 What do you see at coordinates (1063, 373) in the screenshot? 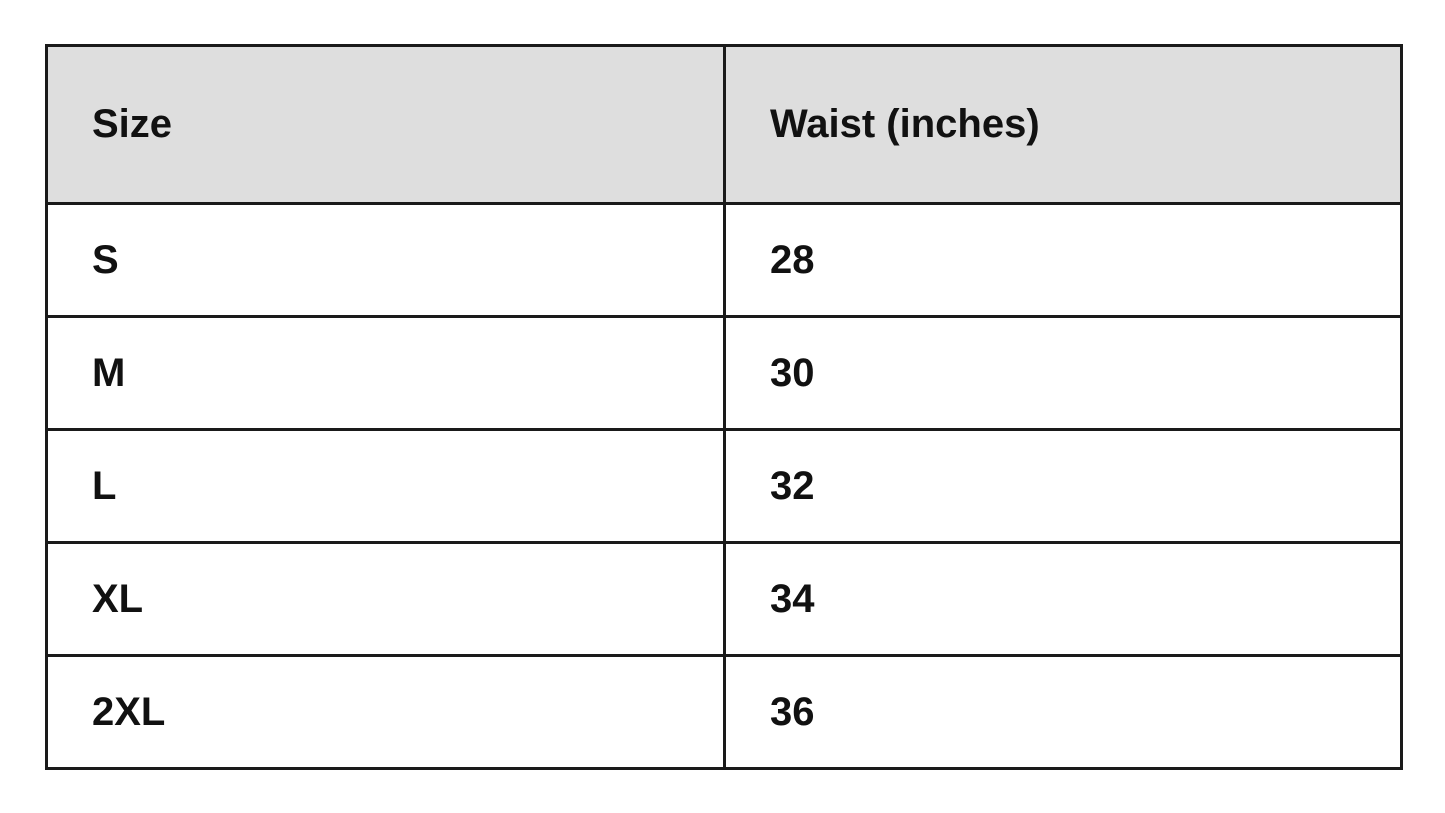
I see `waist-cell: 30` at bounding box center [1063, 373].